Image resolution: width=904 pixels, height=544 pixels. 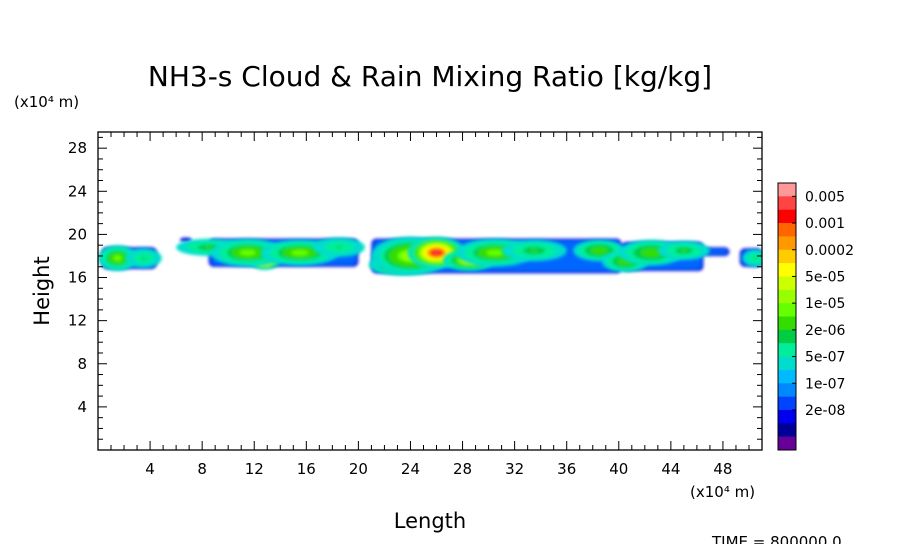 I want to click on x-axis-label: Length, so click(x=430, y=521).